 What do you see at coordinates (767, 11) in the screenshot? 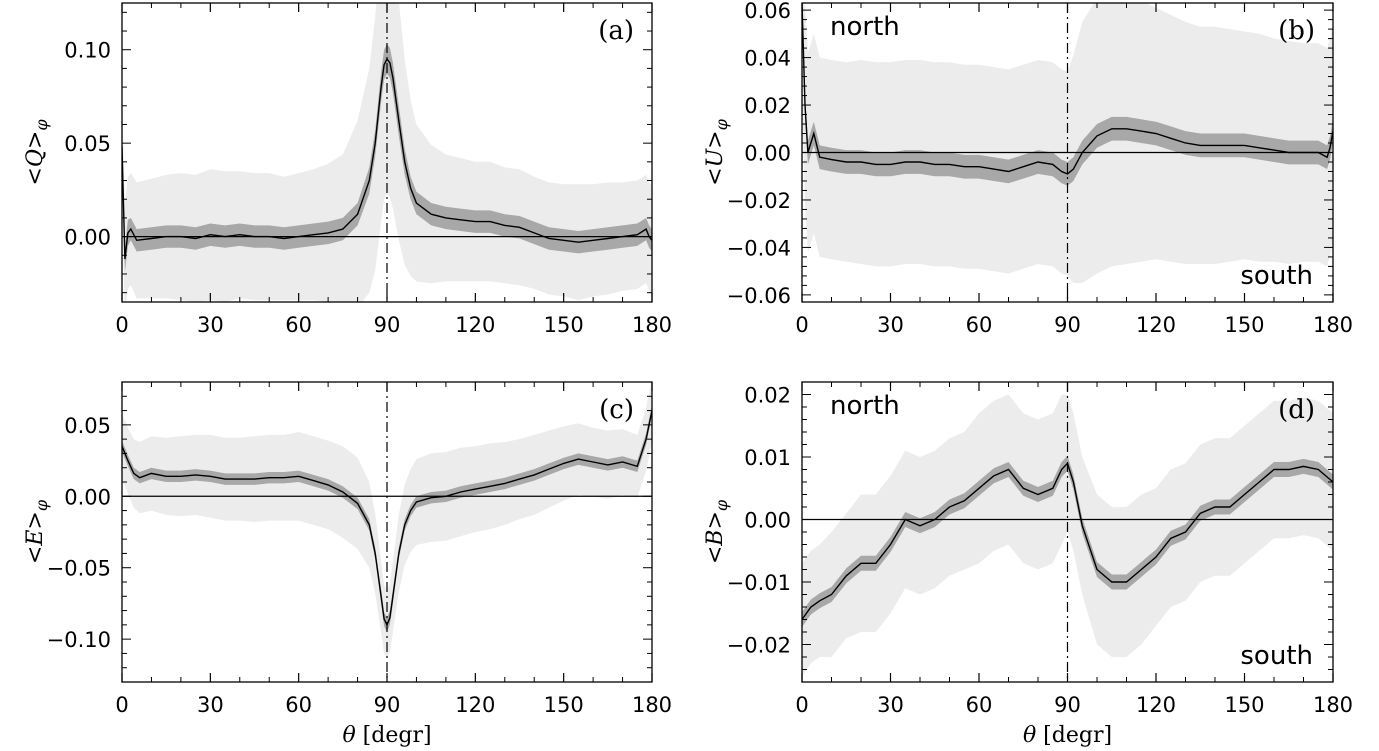
I see `y-tick-label: 0.06` at bounding box center [767, 11].